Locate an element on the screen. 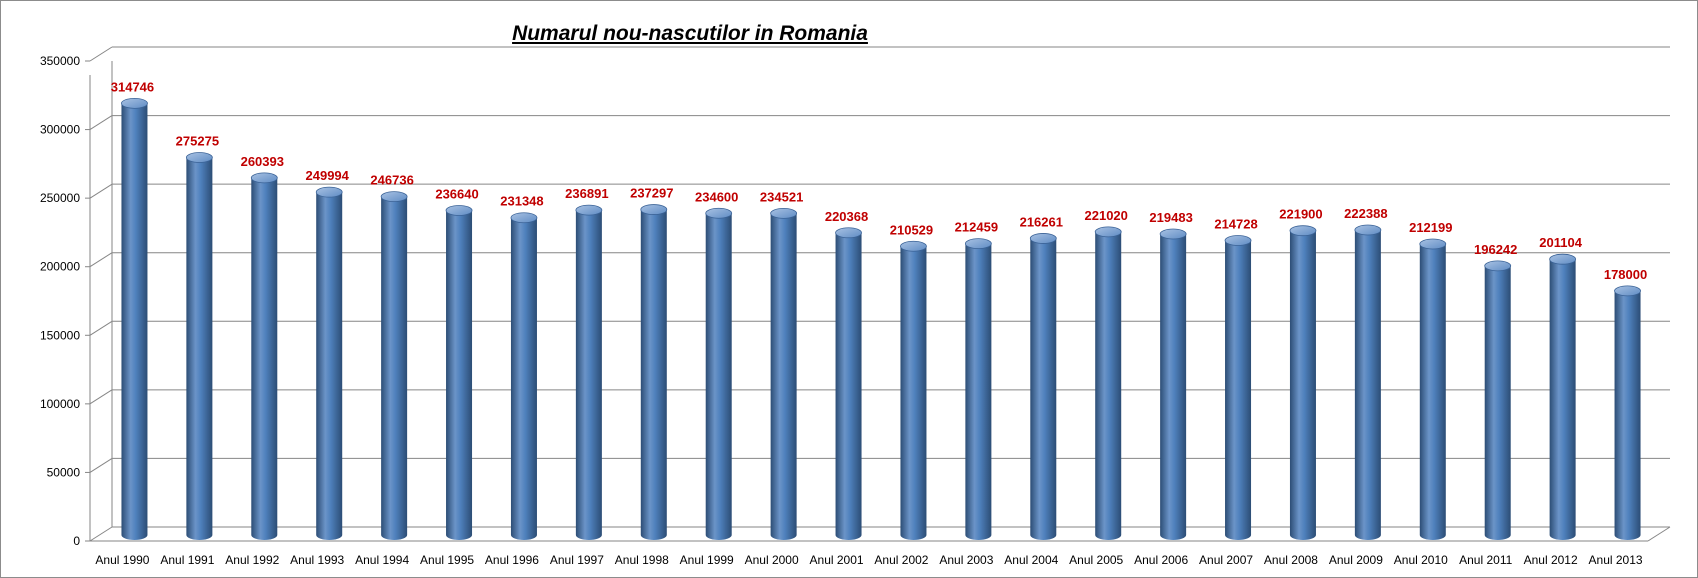 The width and height of the screenshot is (1698, 578). y-tick-label: 350000 is located at coordinates (60, 61).